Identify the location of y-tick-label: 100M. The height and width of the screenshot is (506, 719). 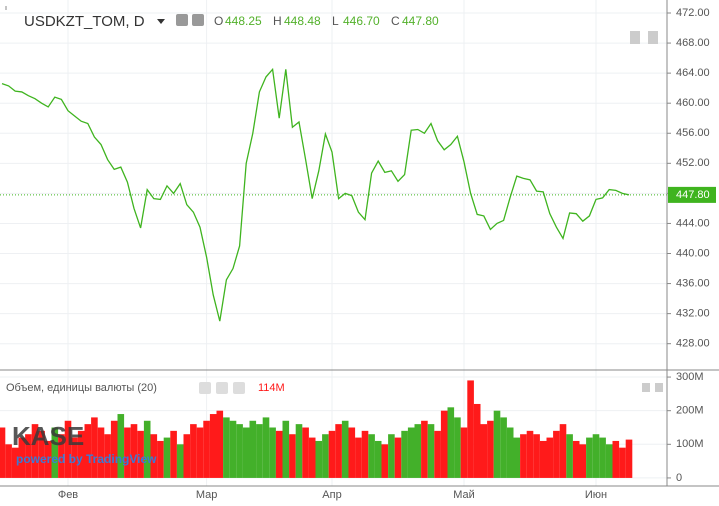
(690, 444).